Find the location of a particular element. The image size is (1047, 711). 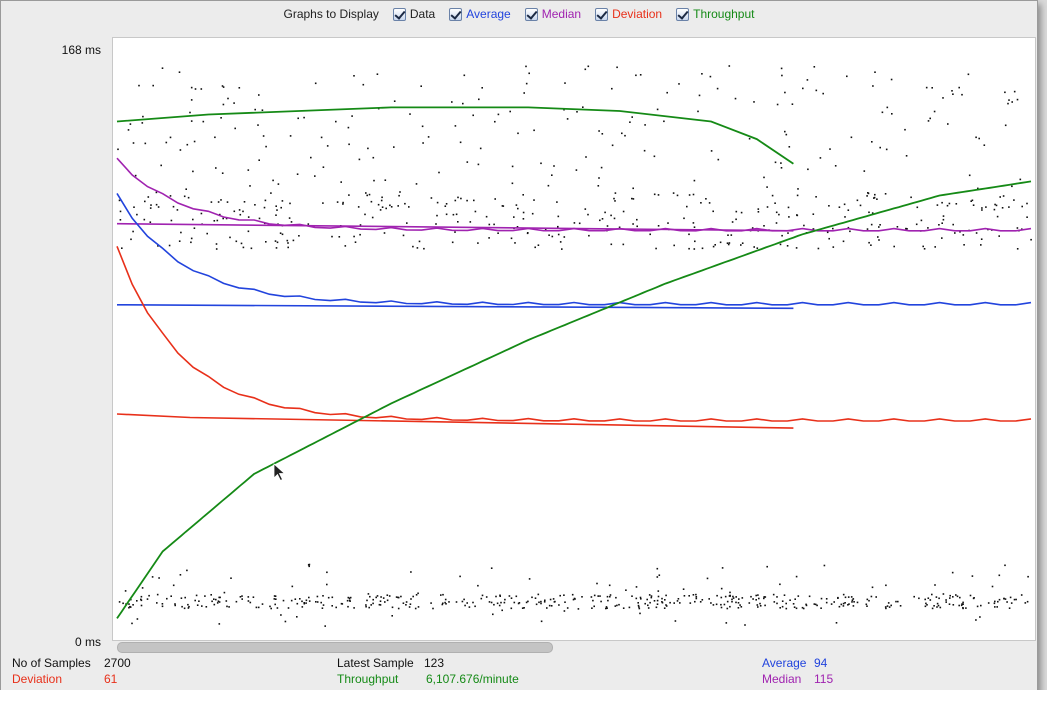

median-checkbox-label: Median is located at coordinates (561, 14).